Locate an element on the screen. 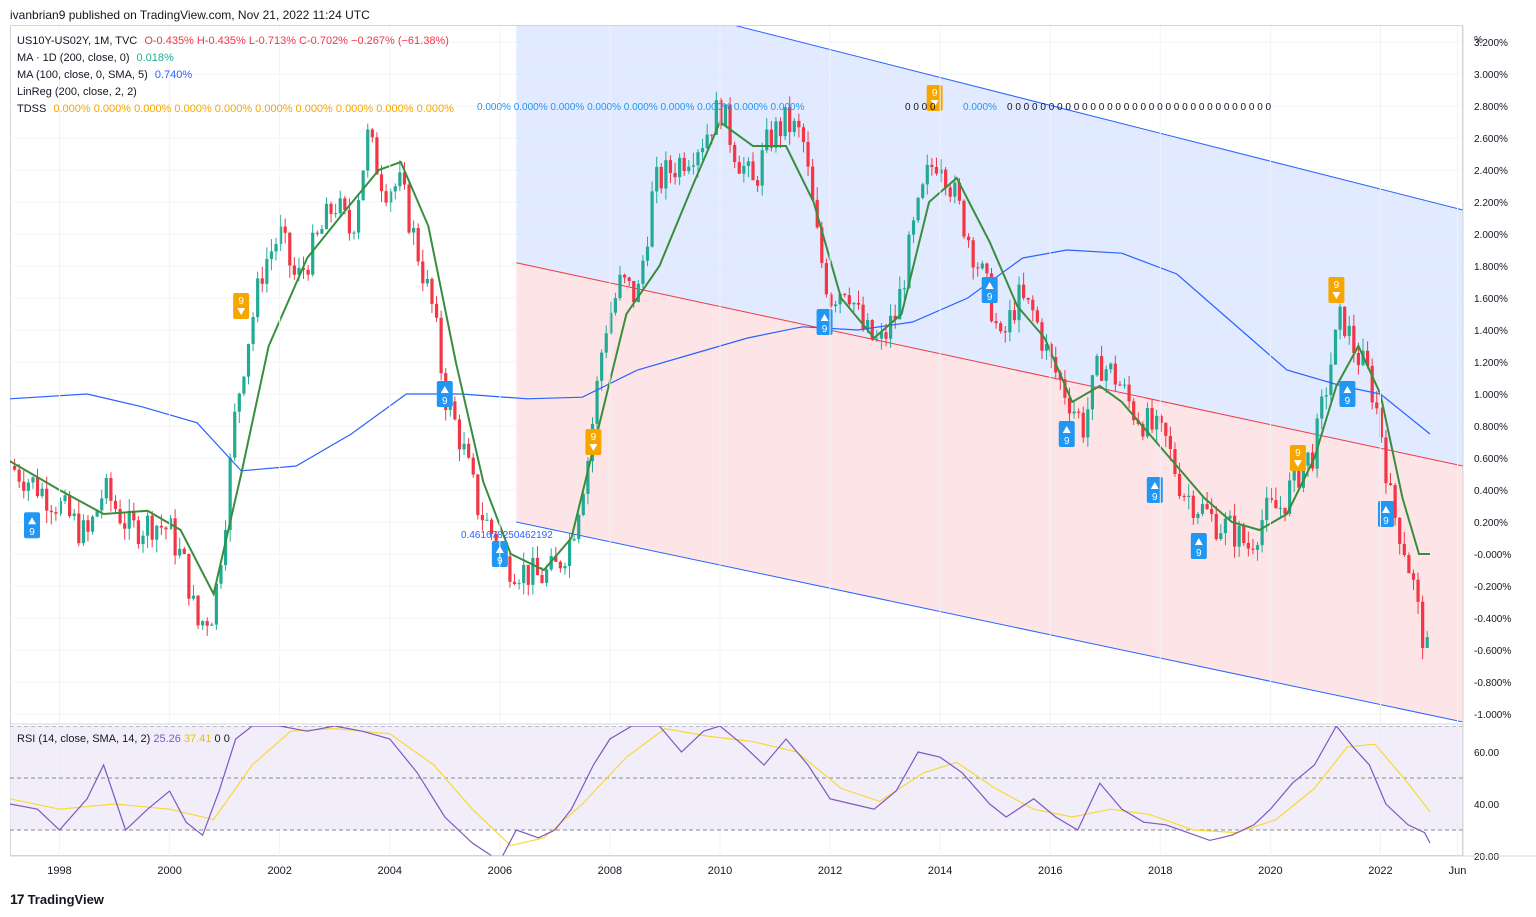 The image size is (1536, 917). tdss-marker-sell is located at coordinates (593, 442).